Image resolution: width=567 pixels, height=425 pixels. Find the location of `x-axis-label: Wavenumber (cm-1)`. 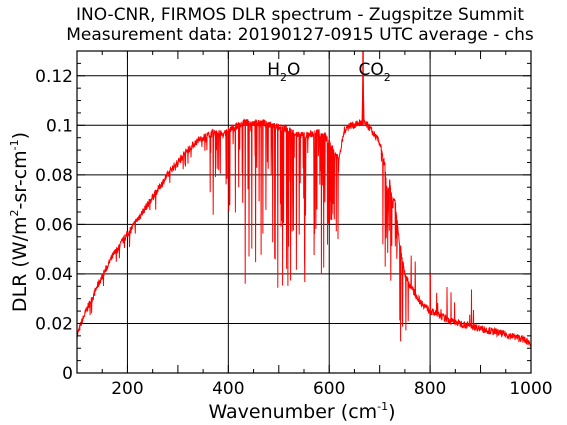

x-axis-label: Wavenumber (cm-1) is located at coordinates (301, 411).